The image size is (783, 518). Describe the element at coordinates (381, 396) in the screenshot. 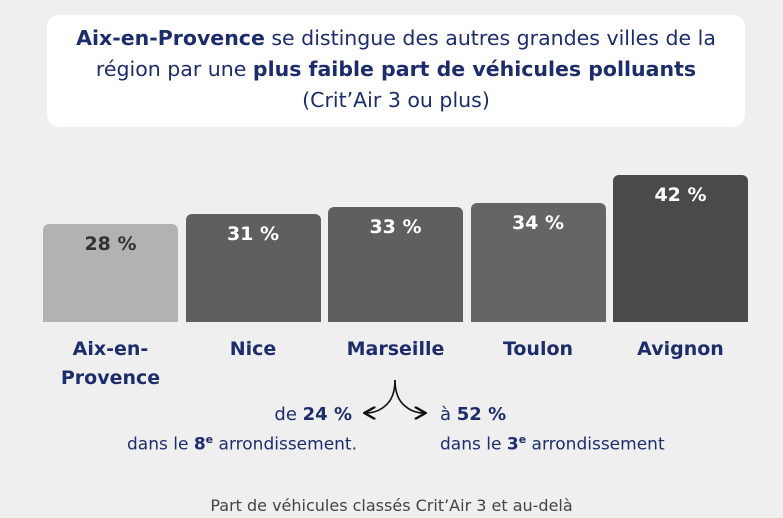

I see `arrow-left` at that location.